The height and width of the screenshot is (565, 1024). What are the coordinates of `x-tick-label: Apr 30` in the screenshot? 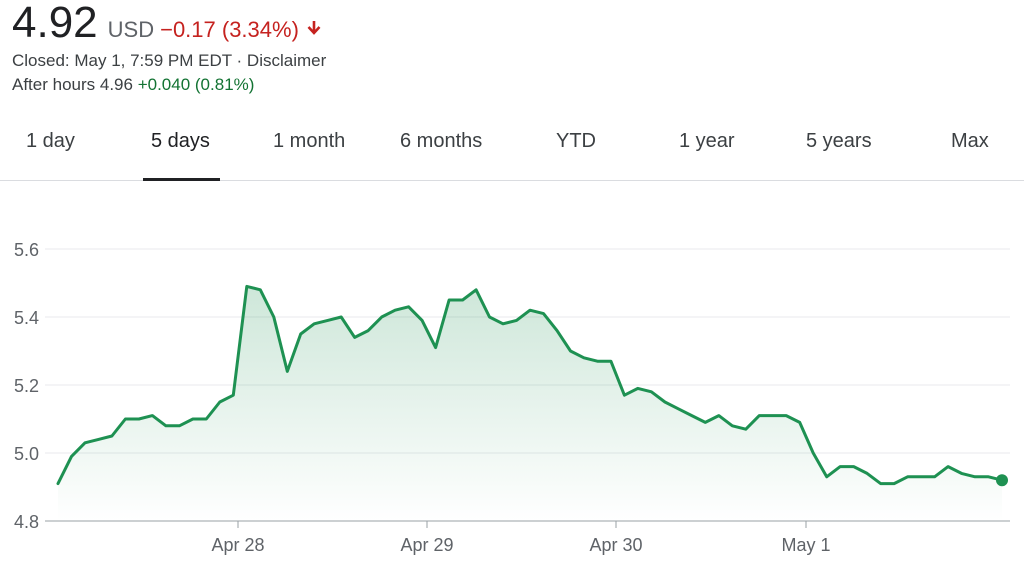 It's located at (615, 545).